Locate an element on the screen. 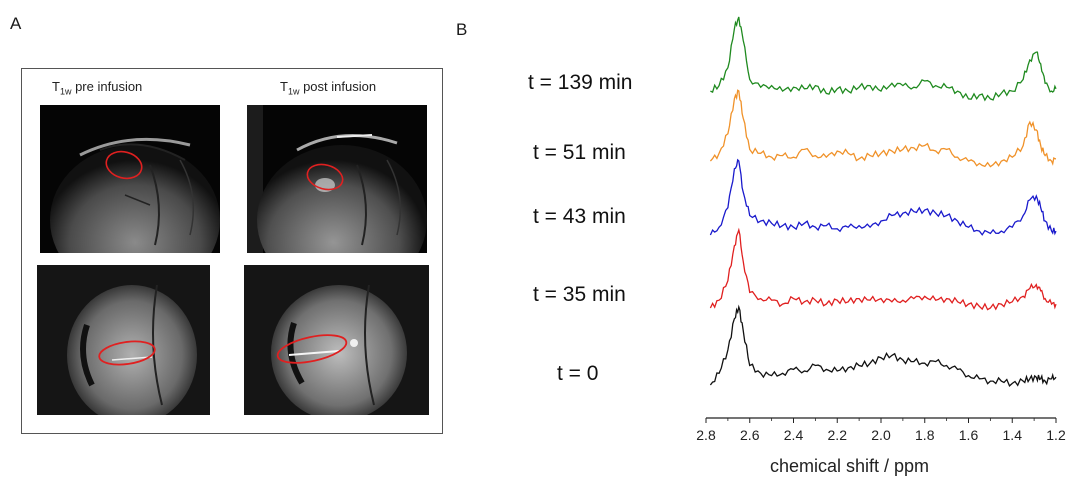 The width and height of the screenshot is (1083, 487). caption-pre-base: T is located at coordinates (56, 86).